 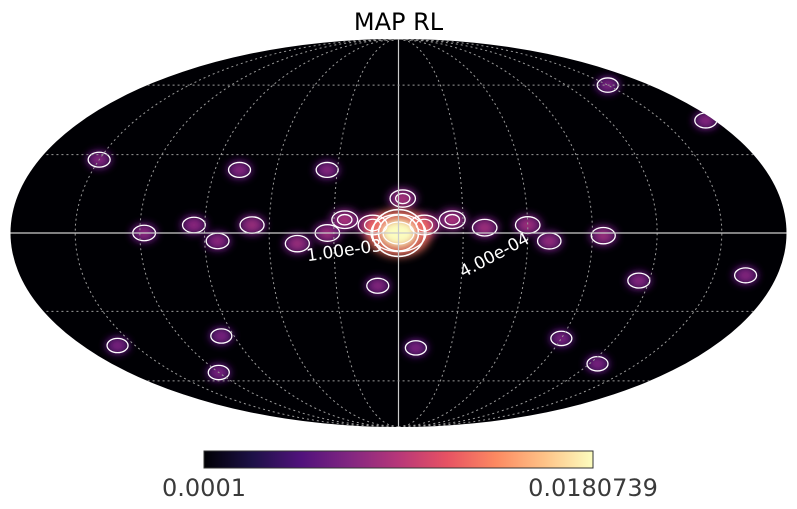 I want to click on colorbar-gradient, so click(x=398, y=459).